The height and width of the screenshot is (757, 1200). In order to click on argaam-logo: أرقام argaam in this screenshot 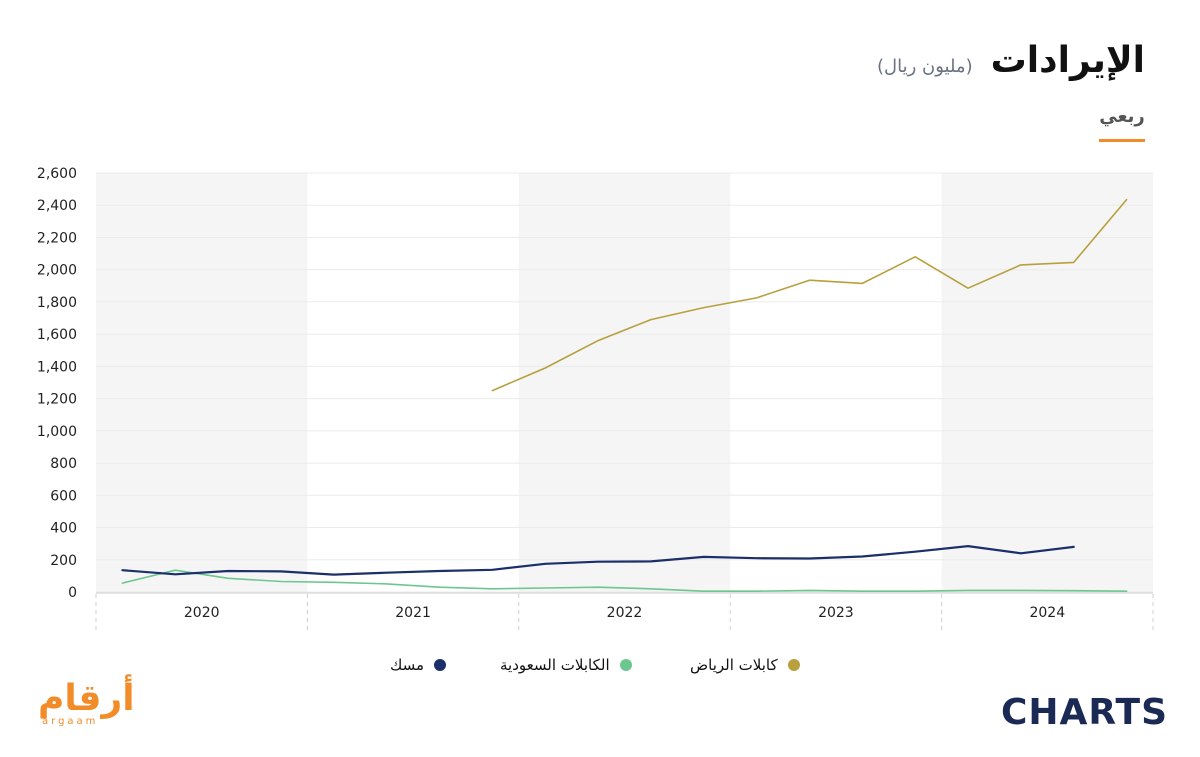, I will do `click(86, 703)`.